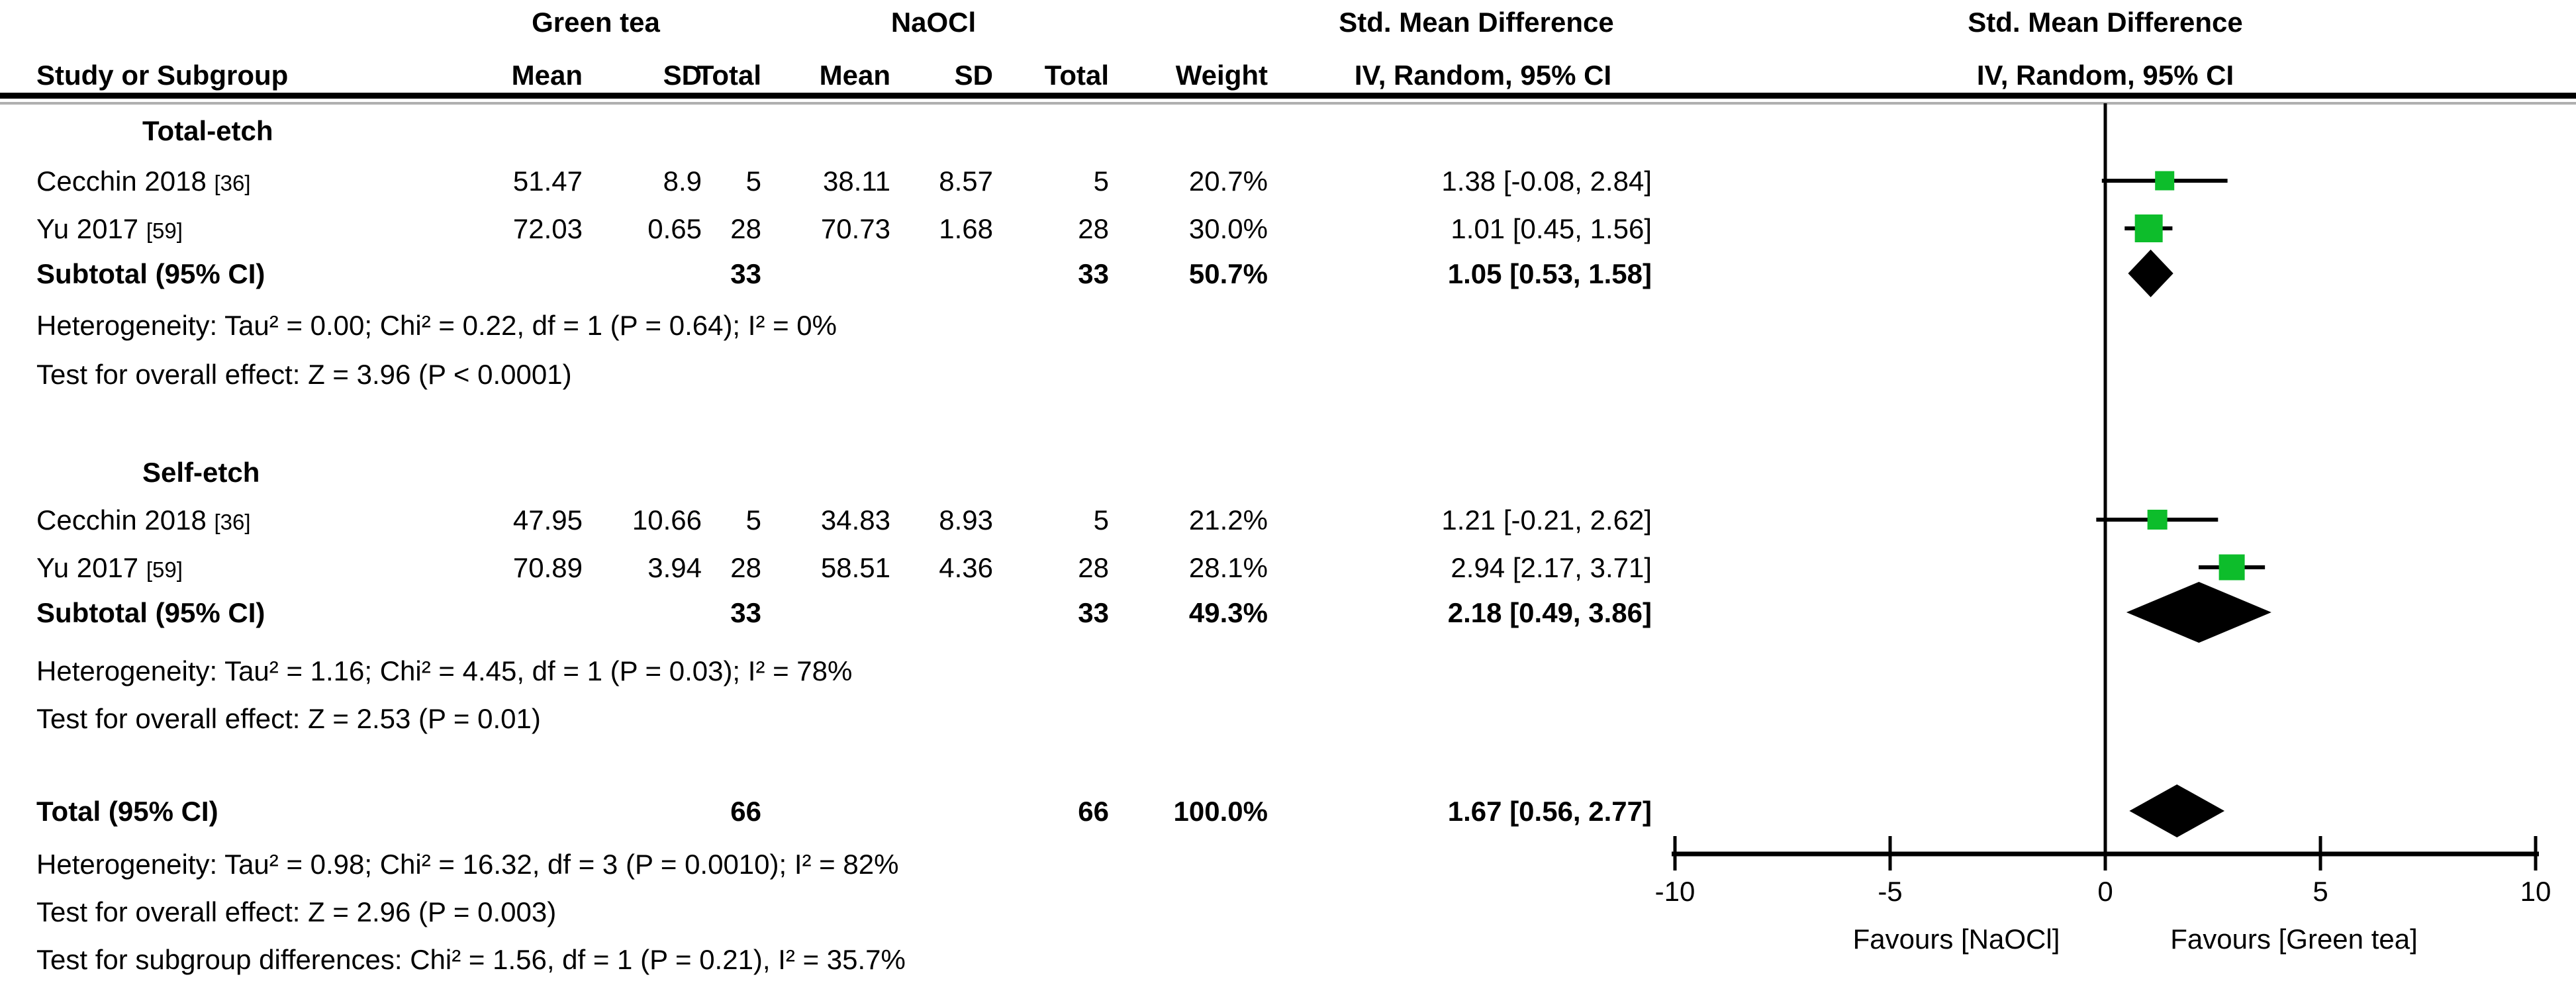 This screenshot has width=2576, height=987. Describe the element at coordinates (1093, 811) in the screenshot. I see `na-total: 66` at that location.